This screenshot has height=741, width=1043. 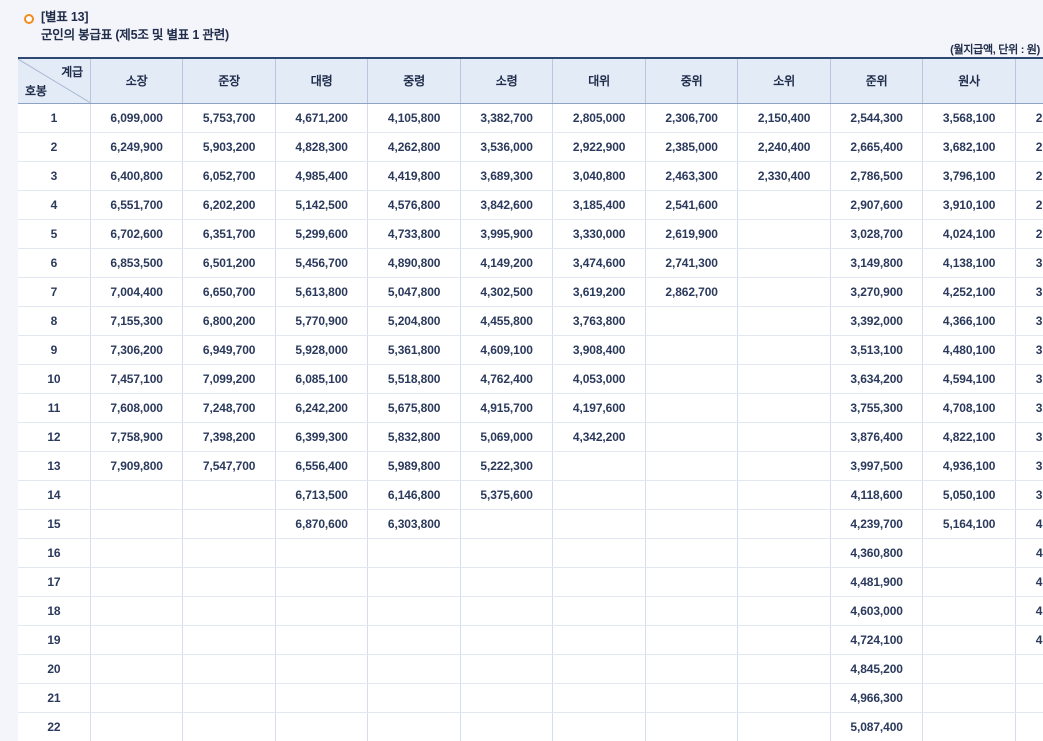 I want to click on salary-cell: 7,248,700, so click(x=229, y=408).